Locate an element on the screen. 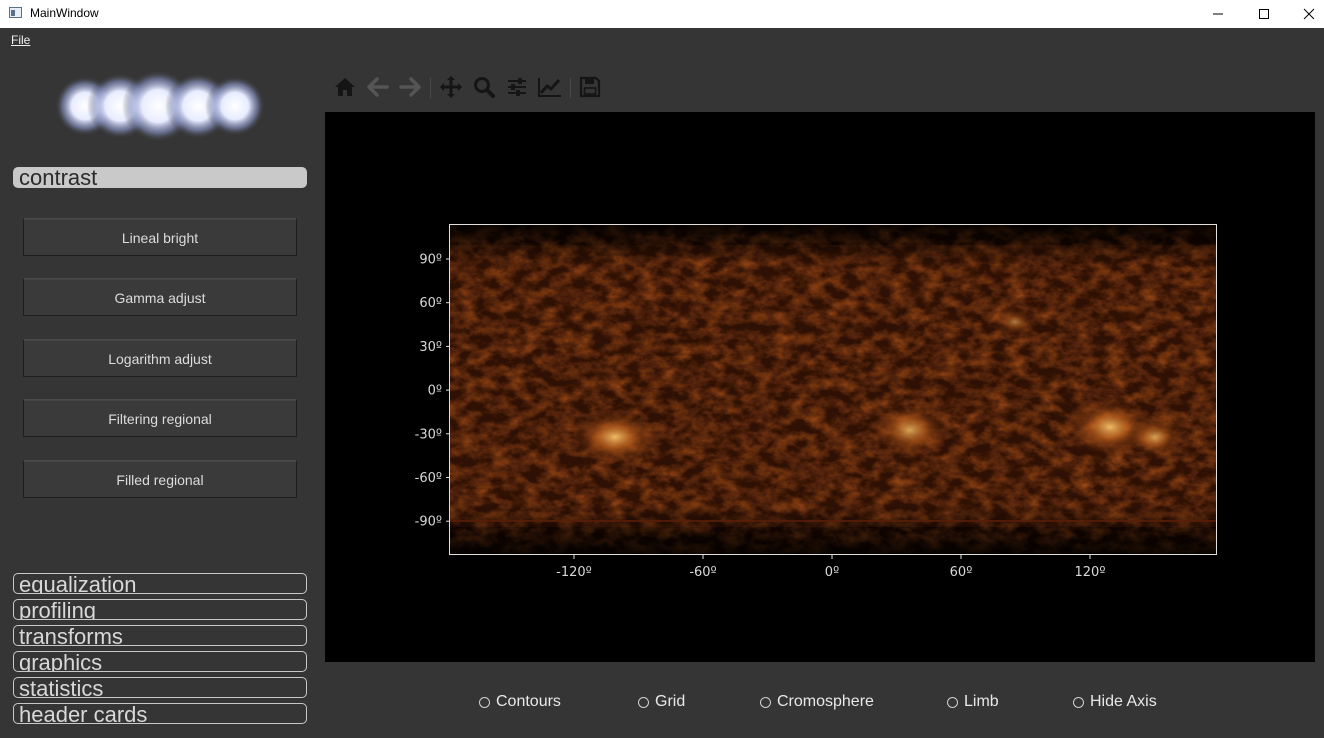 Image resolution: width=1324 pixels, height=738 pixels. close-button is located at coordinates (1305, 14).